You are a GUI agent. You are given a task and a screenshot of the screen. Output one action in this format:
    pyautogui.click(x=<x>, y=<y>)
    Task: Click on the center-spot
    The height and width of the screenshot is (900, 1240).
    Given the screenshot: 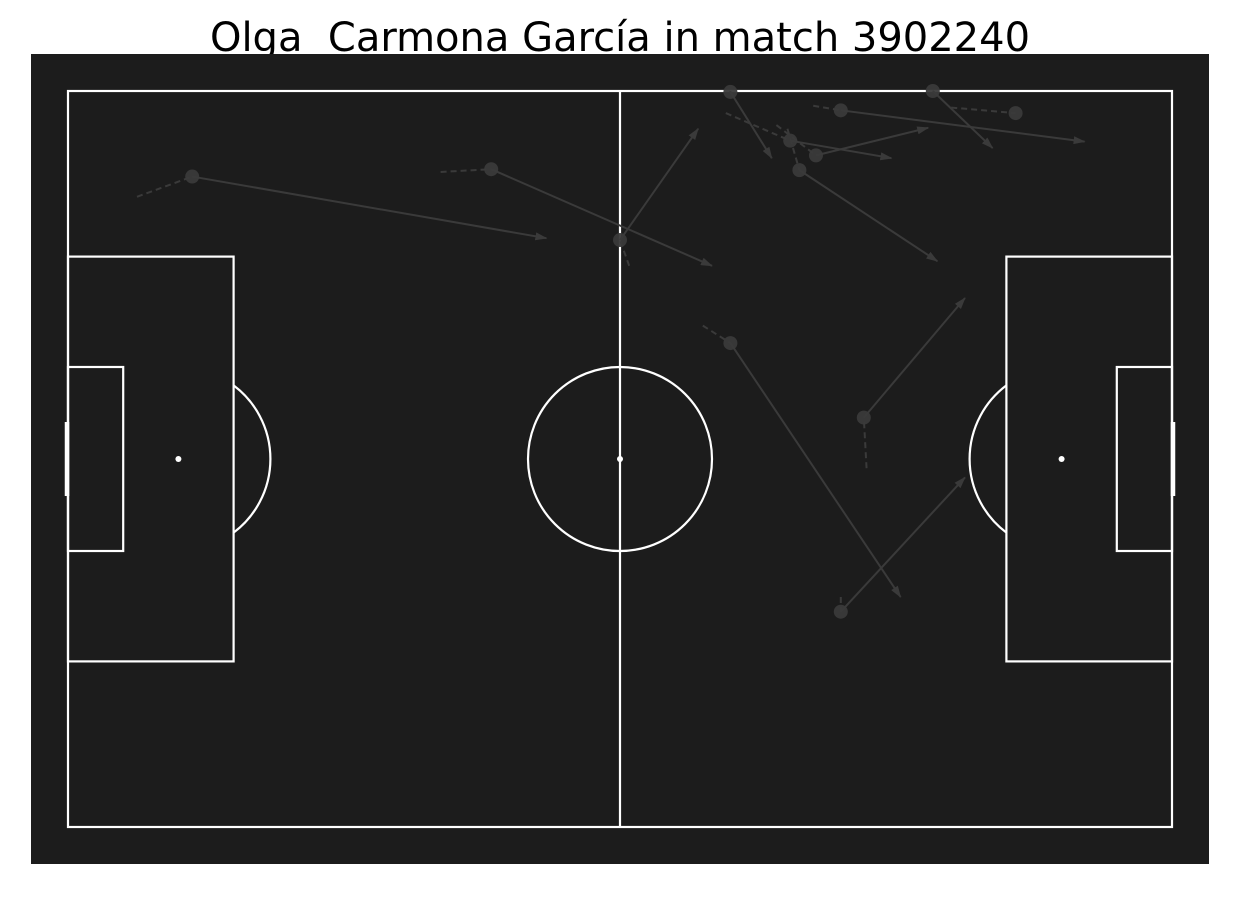 What is the action you would take?
    pyautogui.click(x=620, y=459)
    